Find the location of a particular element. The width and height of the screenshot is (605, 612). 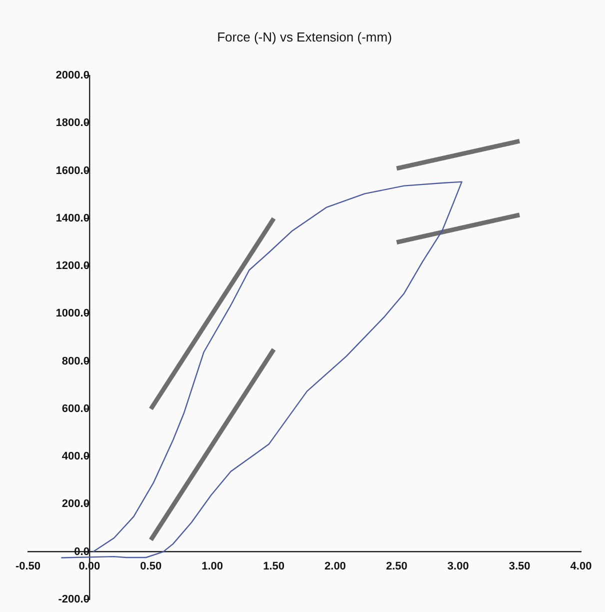

x-tick-label: 3.50 is located at coordinates (519, 566).